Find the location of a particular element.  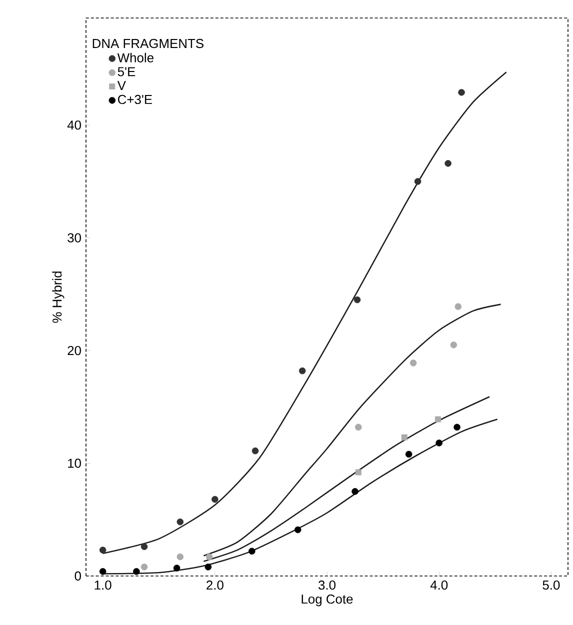

x-tick-label: 1.0 is located at coordinates (103, 585).